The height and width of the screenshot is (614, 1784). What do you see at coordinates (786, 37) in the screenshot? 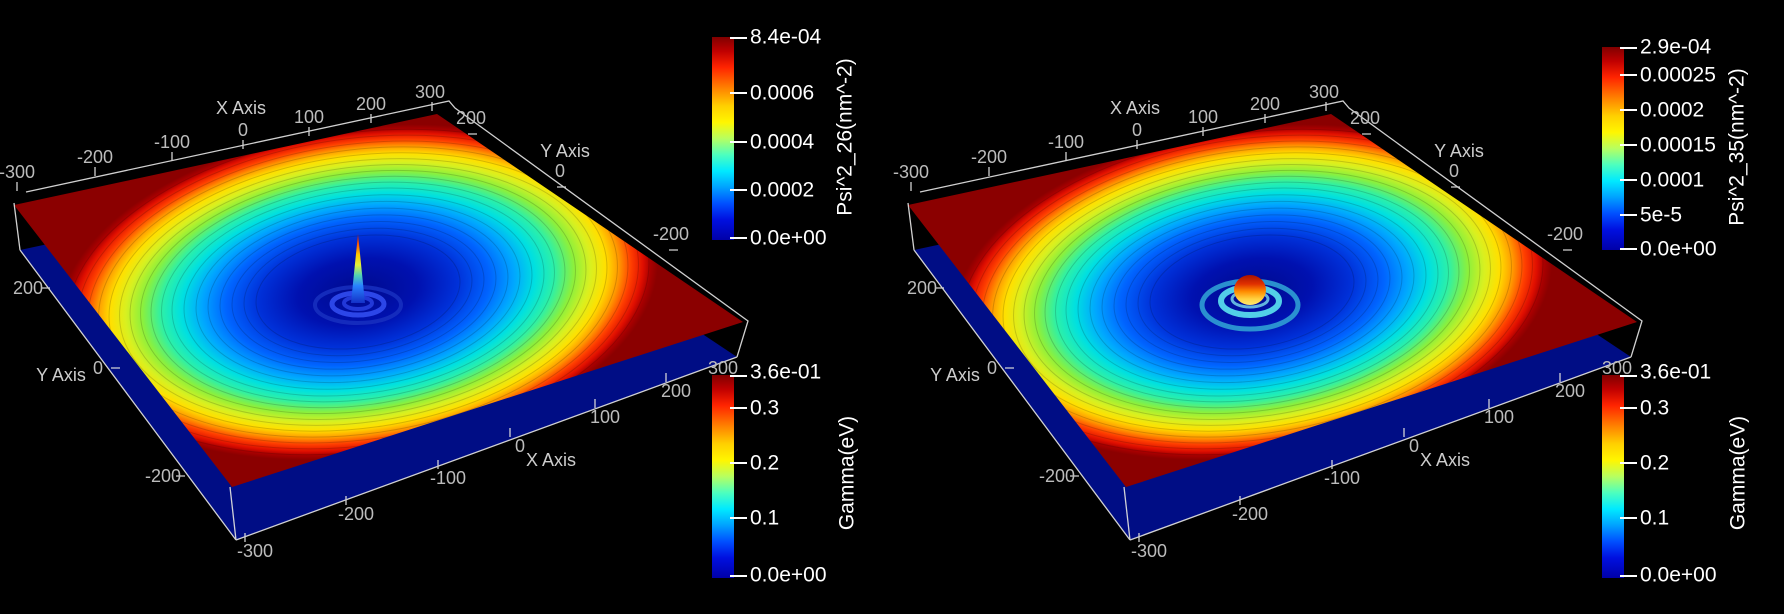
I see `psi-colorbar-label: 8.4e-04` at bounding box center [786, 37].